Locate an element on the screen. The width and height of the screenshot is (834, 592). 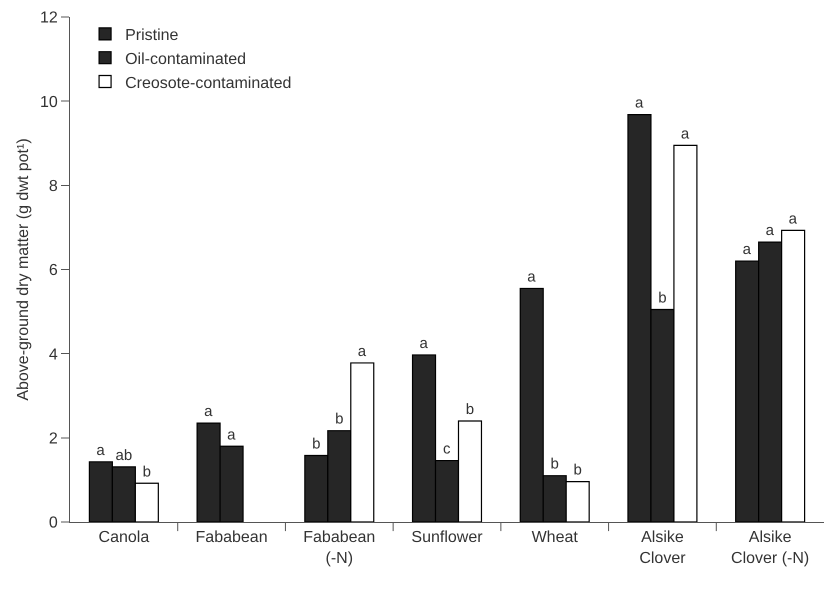
y-tick-label: 8 is located at coordinates (53, 186).